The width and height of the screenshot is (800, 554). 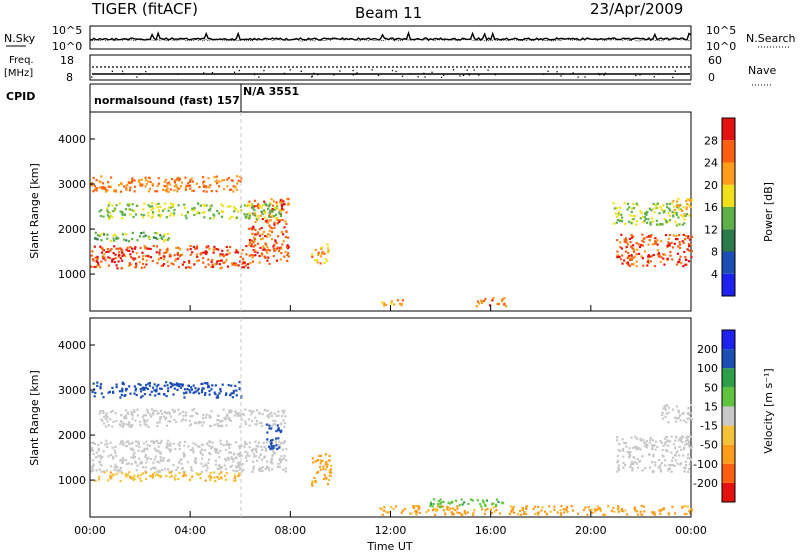 What do you see at coordinates (711, 163) in the screenshot?
I see `colorbar-tick-label: 24` at bounding box center [711, 163].